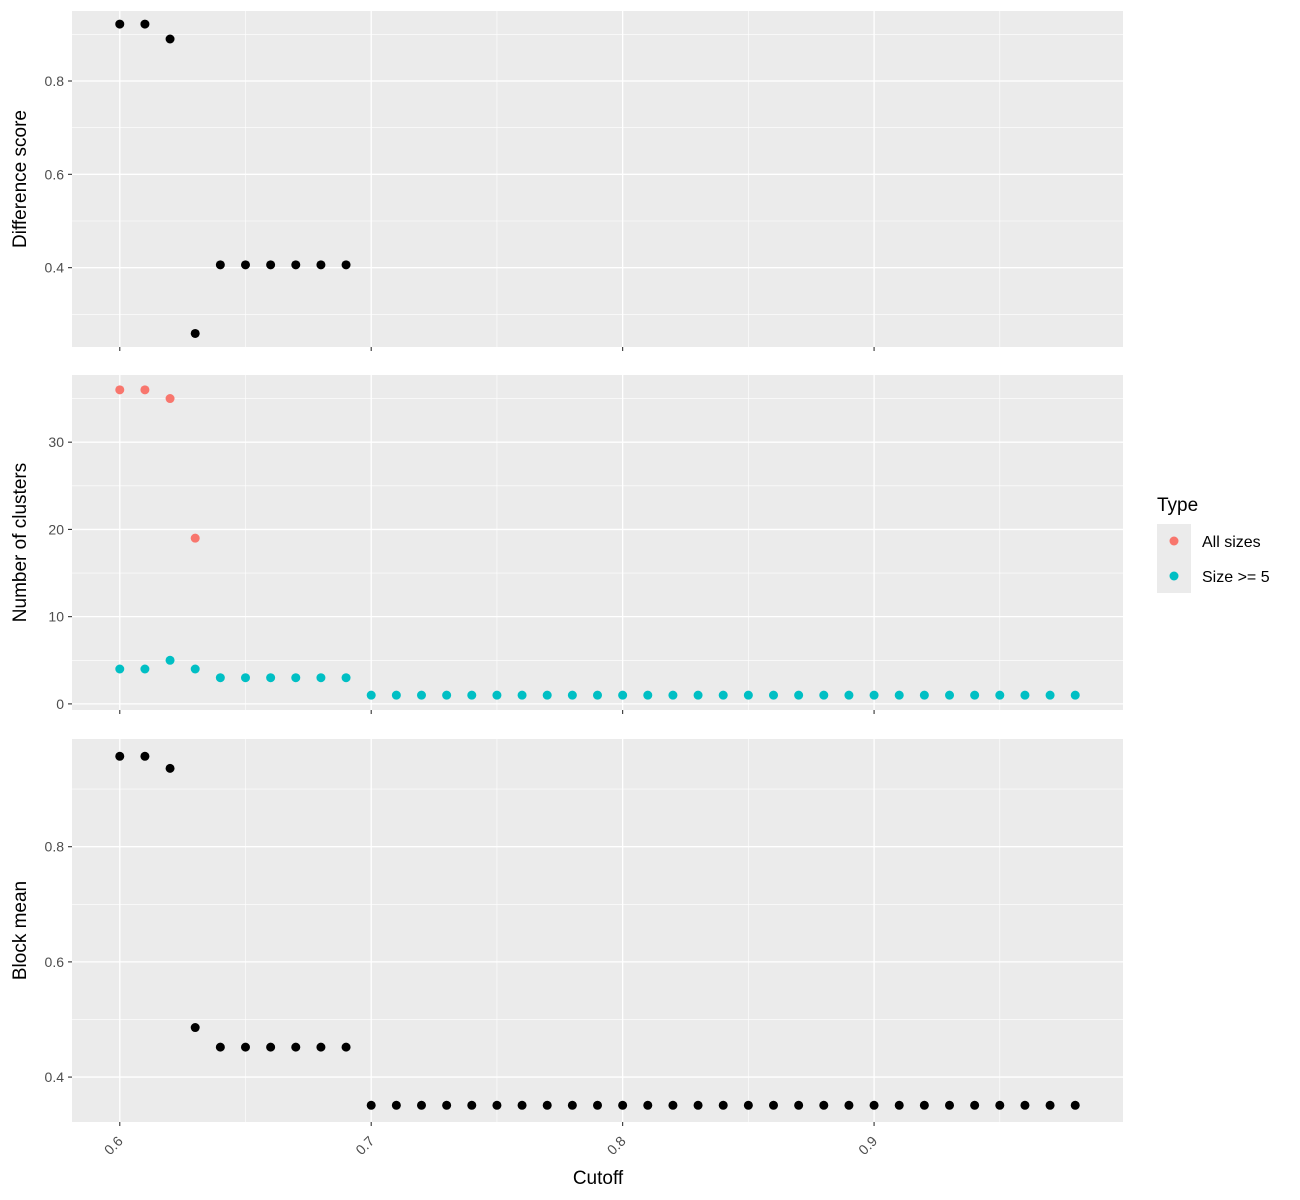  Describe the element at coordinates (20, 930) in the screenshot. I see `y-axis-title: Block mean` at that location.